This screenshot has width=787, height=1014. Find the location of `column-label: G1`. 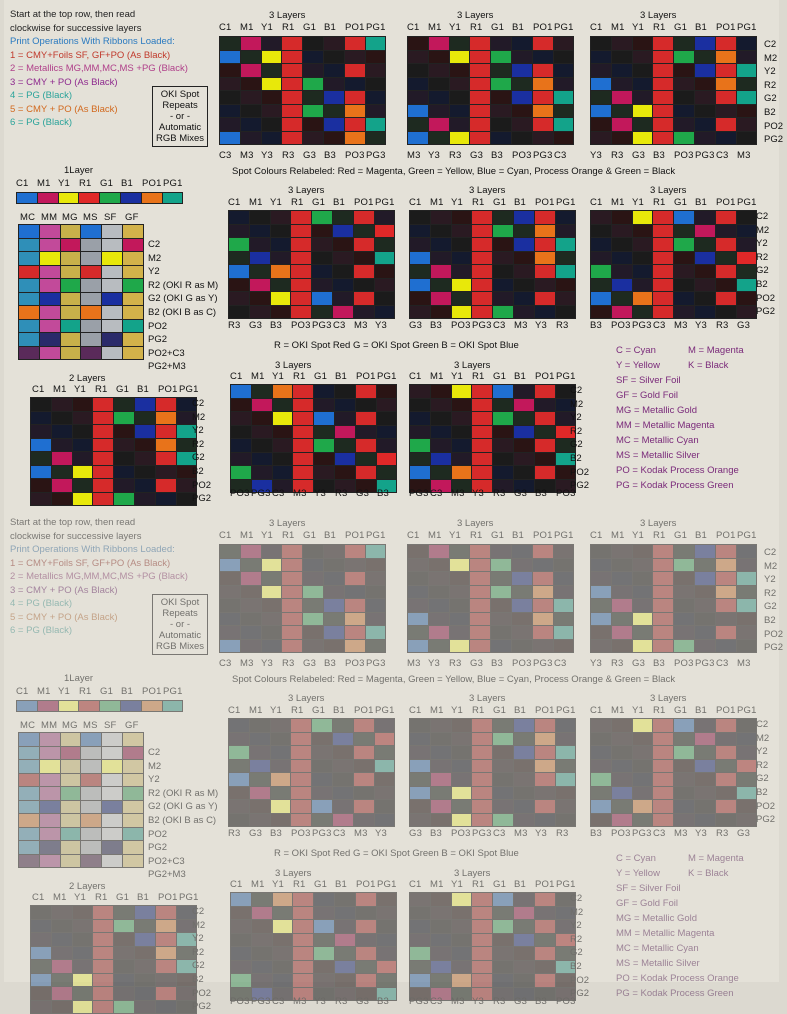

column-label: G1 is located at coordinates (123, 389).